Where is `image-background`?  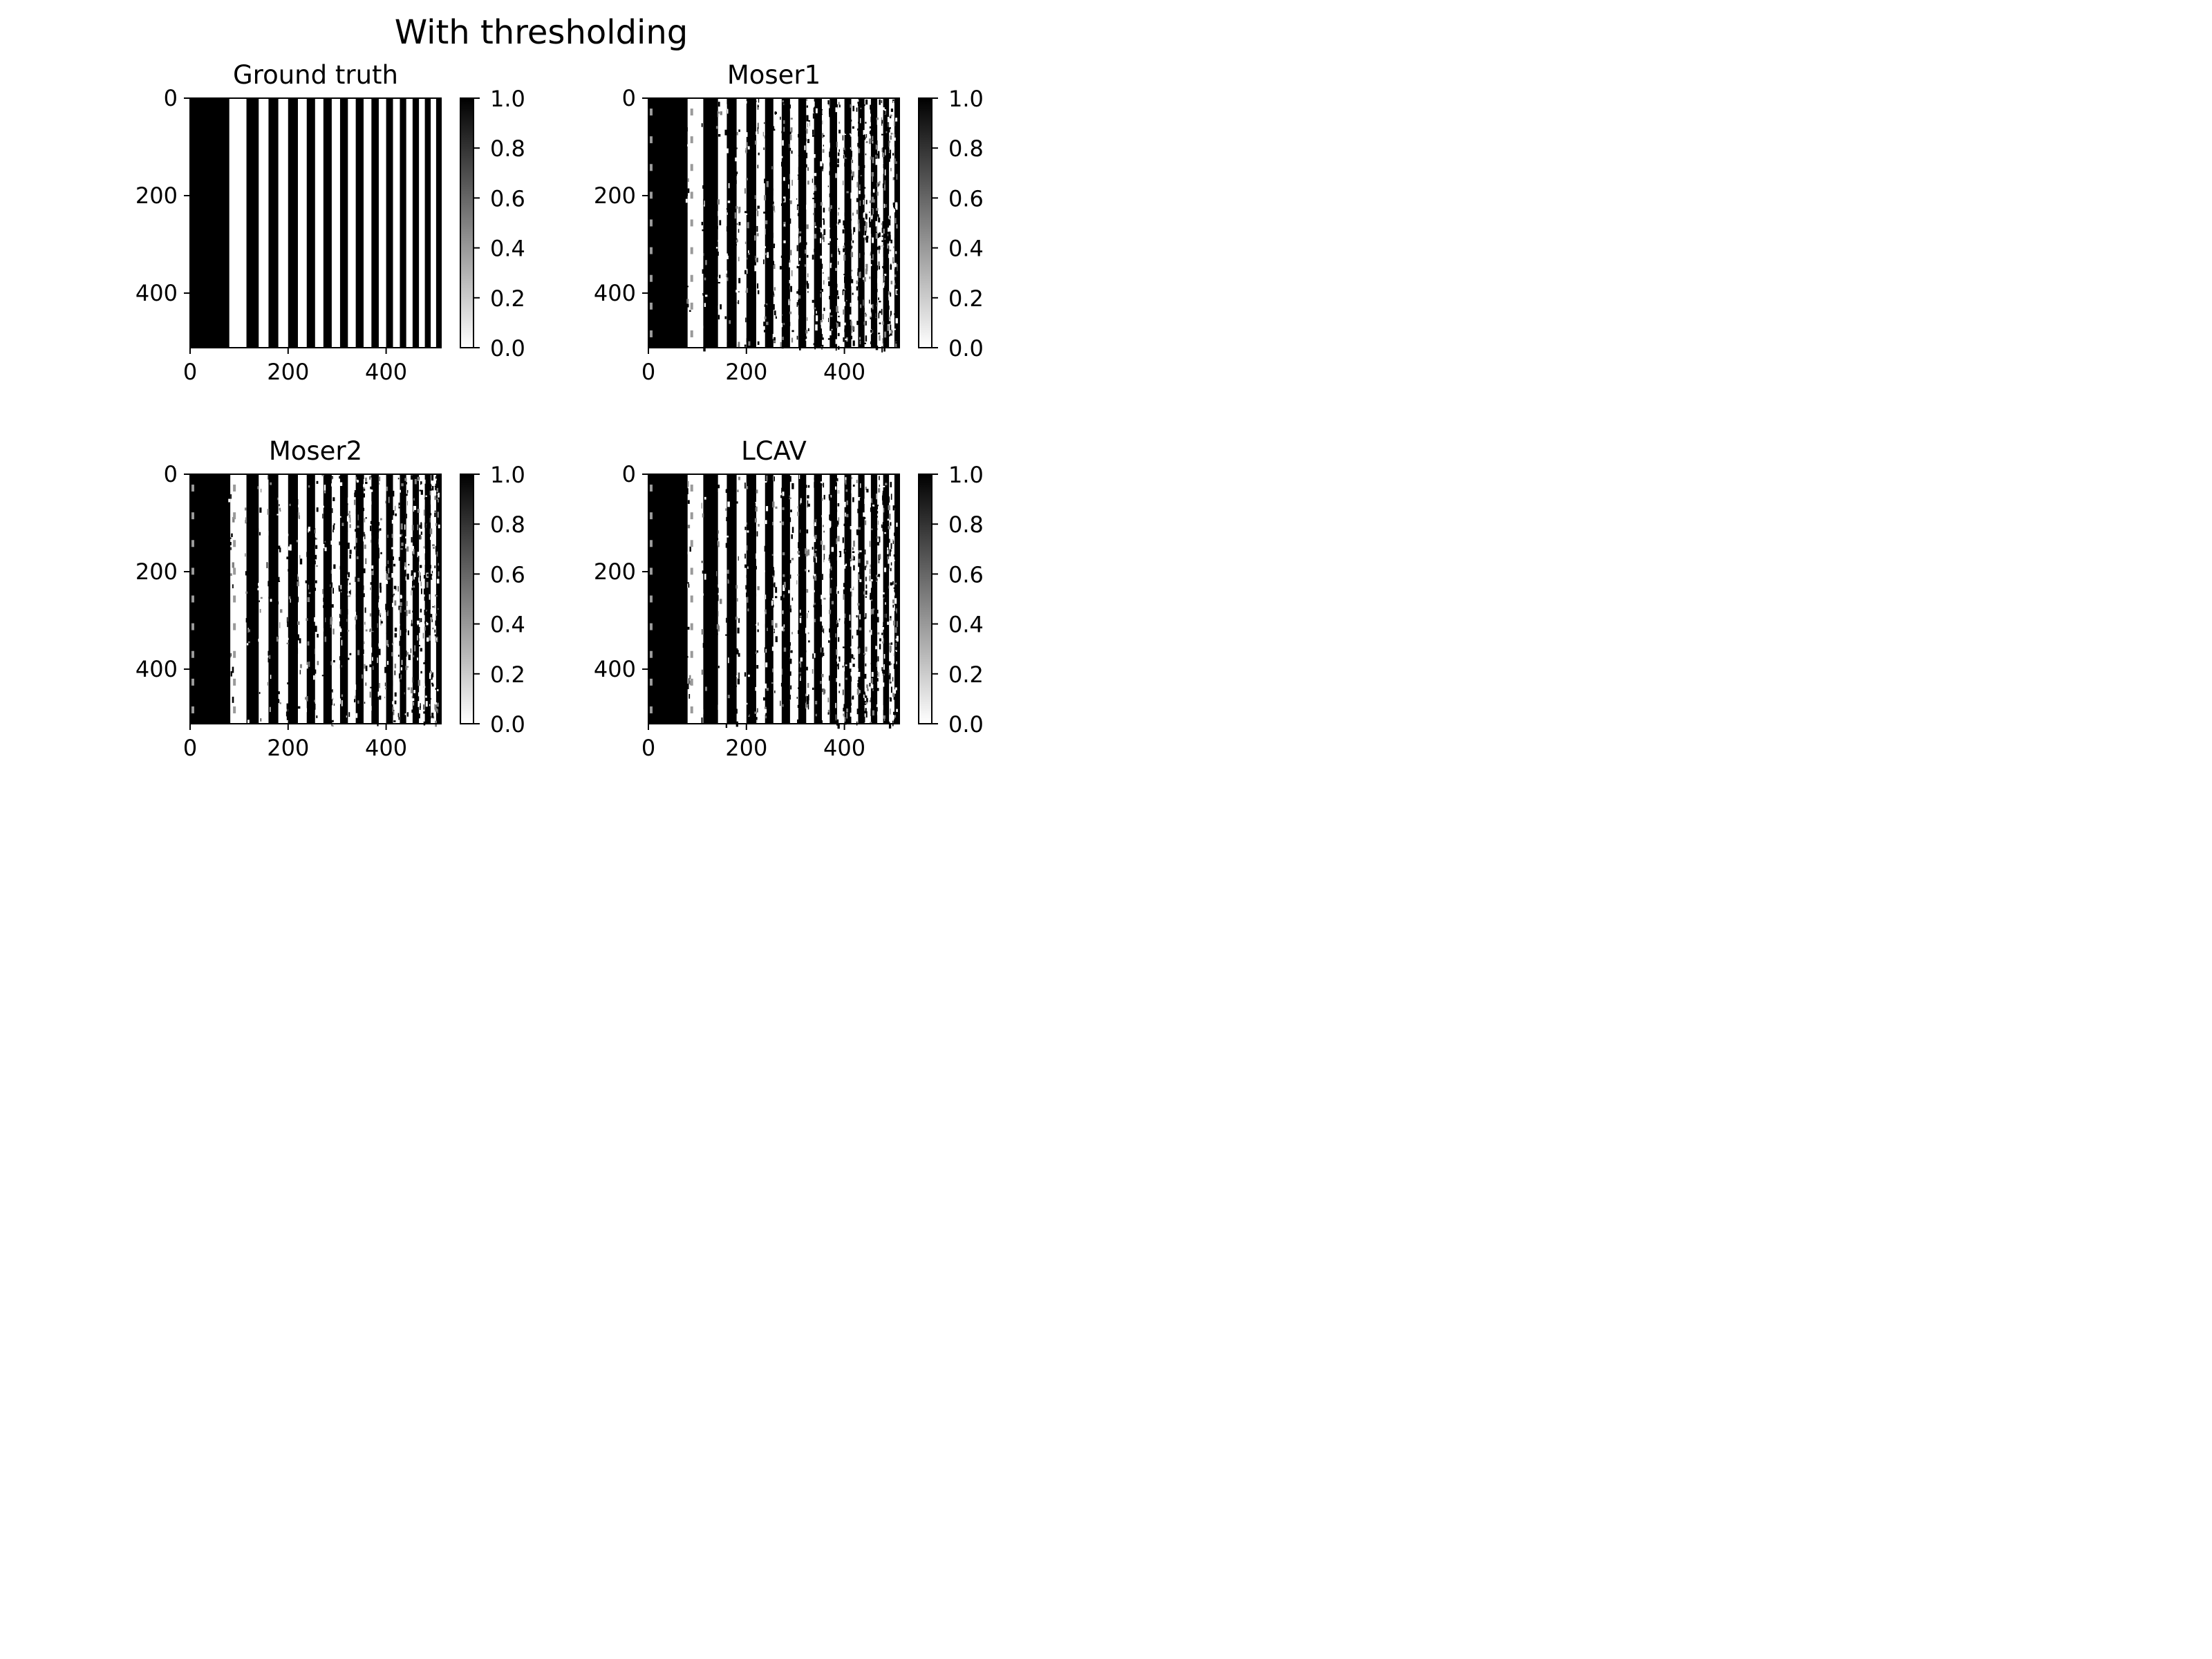 image-background is located at coordinates (315, 223).